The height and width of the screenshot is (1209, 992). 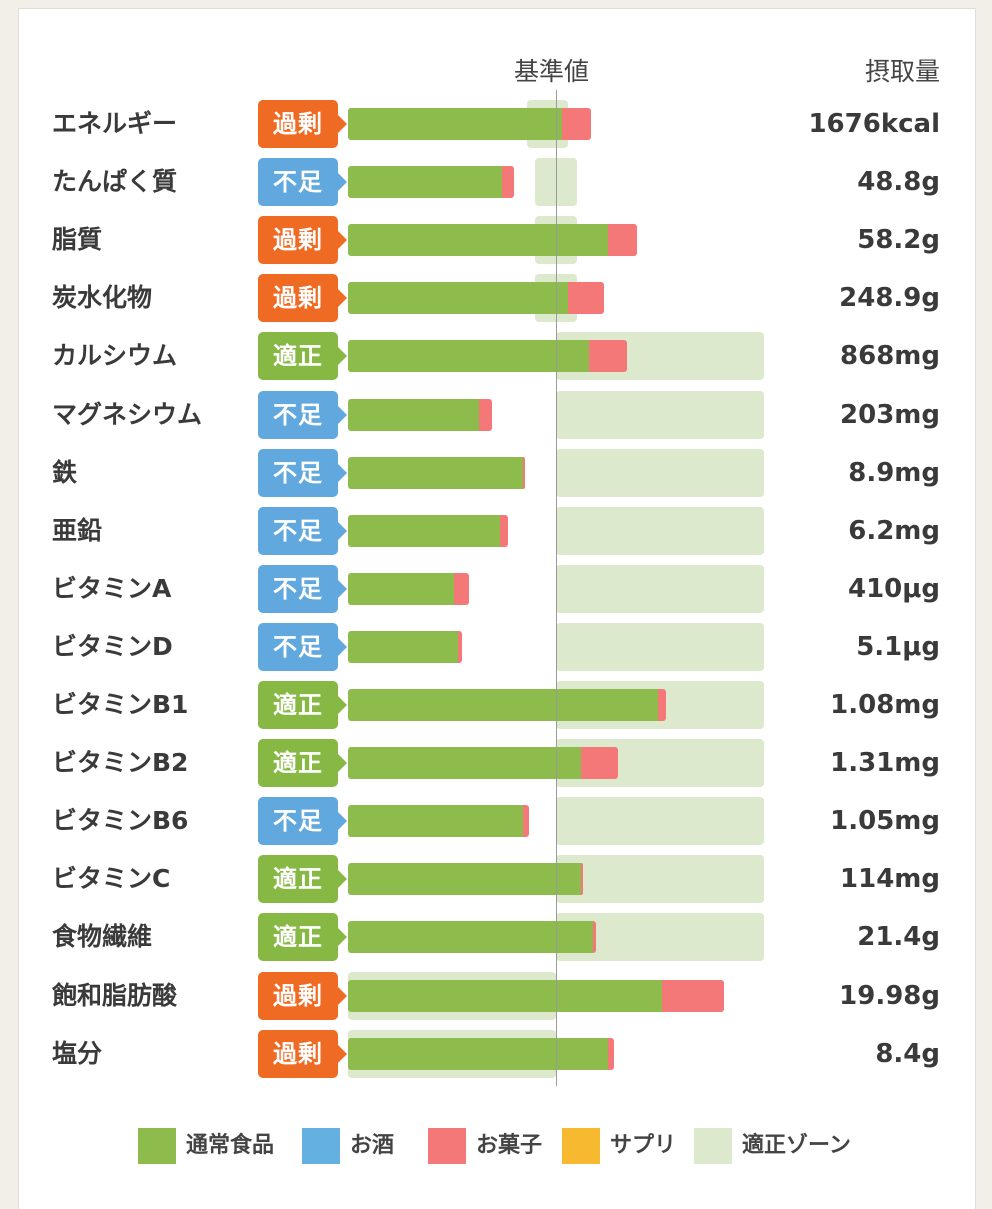 I want to click on intake-value: 1676kcal, so click(x=874, y=124).